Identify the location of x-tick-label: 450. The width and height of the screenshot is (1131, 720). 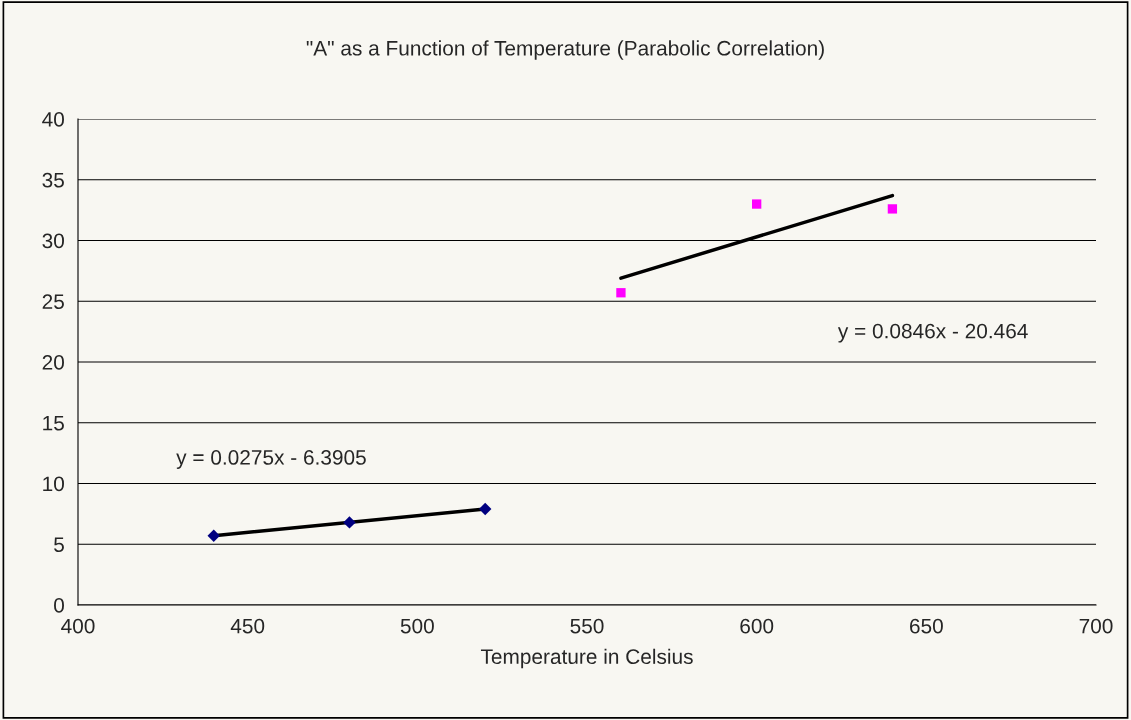
(247, 626).